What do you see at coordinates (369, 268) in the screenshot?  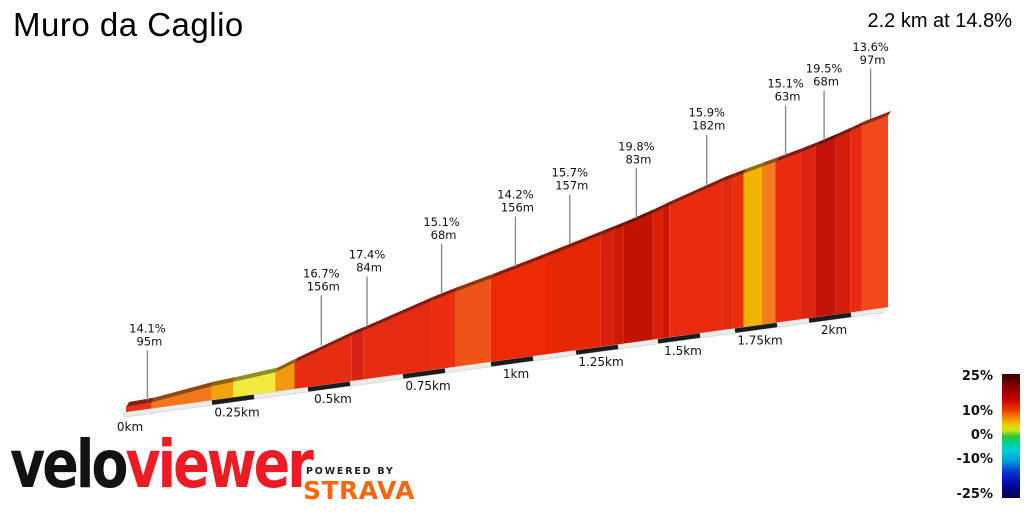 I see `gradient-label-length: 84m` at bounding box center [369, 268].